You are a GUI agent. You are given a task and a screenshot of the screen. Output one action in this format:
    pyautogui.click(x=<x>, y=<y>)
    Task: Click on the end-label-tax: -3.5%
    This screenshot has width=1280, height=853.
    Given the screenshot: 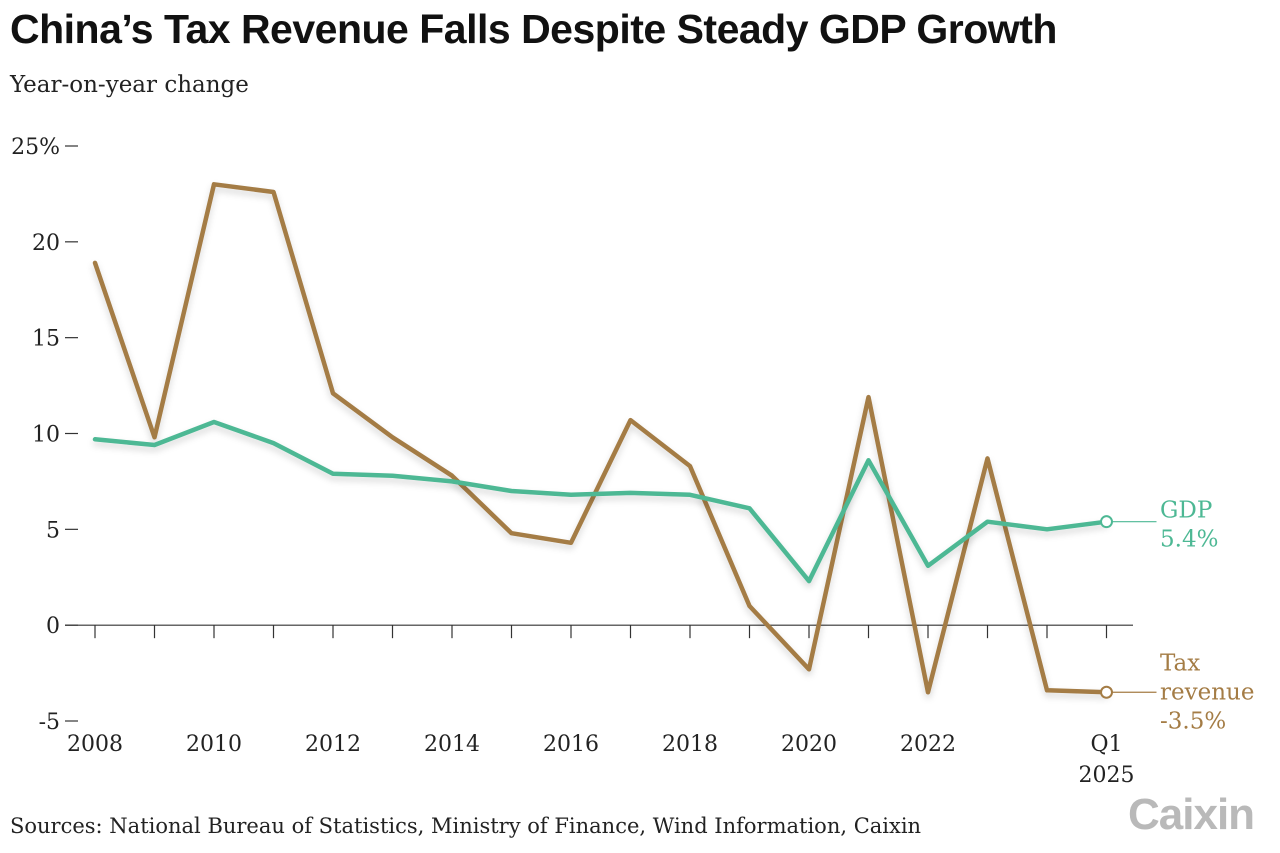 What is the action you would take?
    pyautogui.click(x=1193, y=721)
    